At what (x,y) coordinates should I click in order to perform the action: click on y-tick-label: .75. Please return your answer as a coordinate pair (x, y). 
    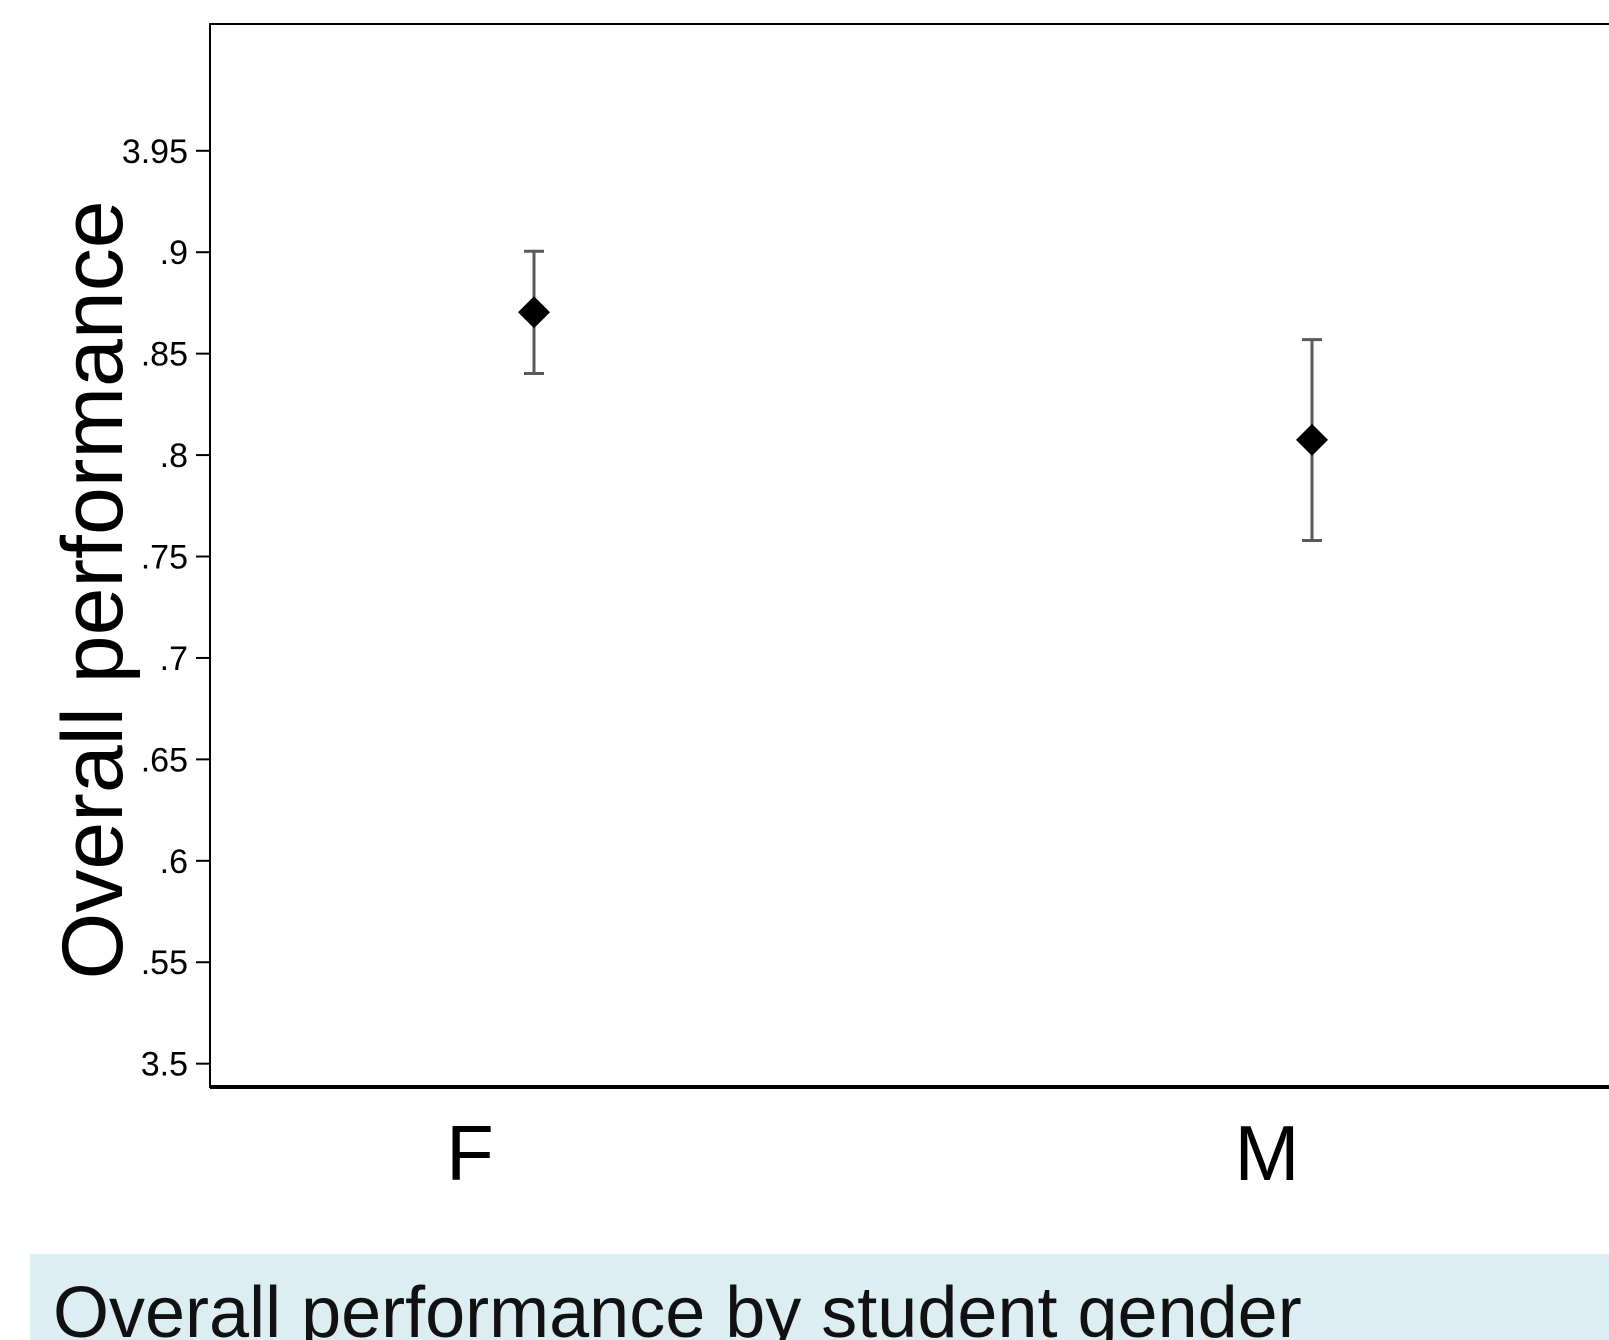
    Looking at the image, I should click on (164, 558).